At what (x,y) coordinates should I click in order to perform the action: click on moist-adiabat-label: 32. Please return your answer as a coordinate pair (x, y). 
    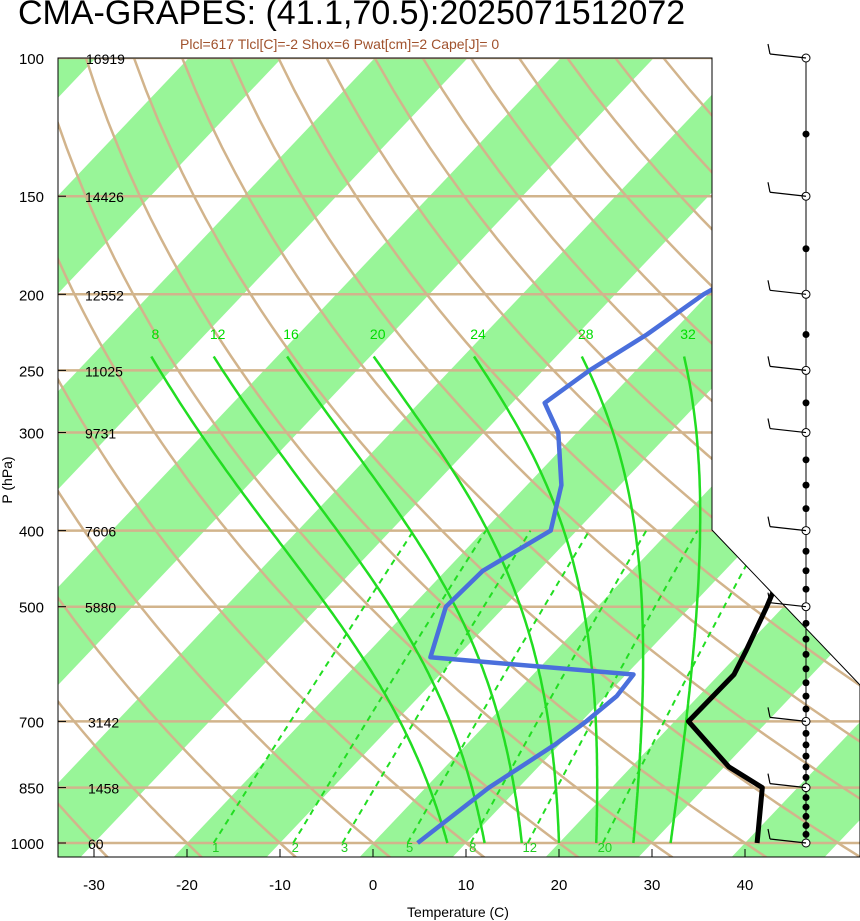
    Looking at the image, I should click on (688, 334).